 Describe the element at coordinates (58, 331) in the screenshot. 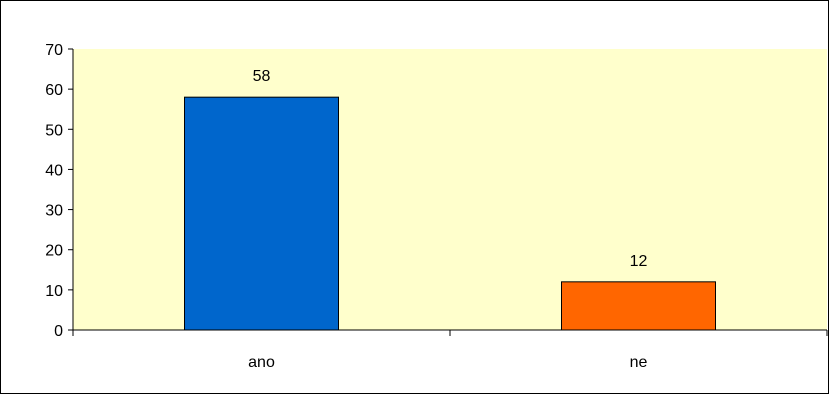

I see `y-tick-label: 0` at that location.